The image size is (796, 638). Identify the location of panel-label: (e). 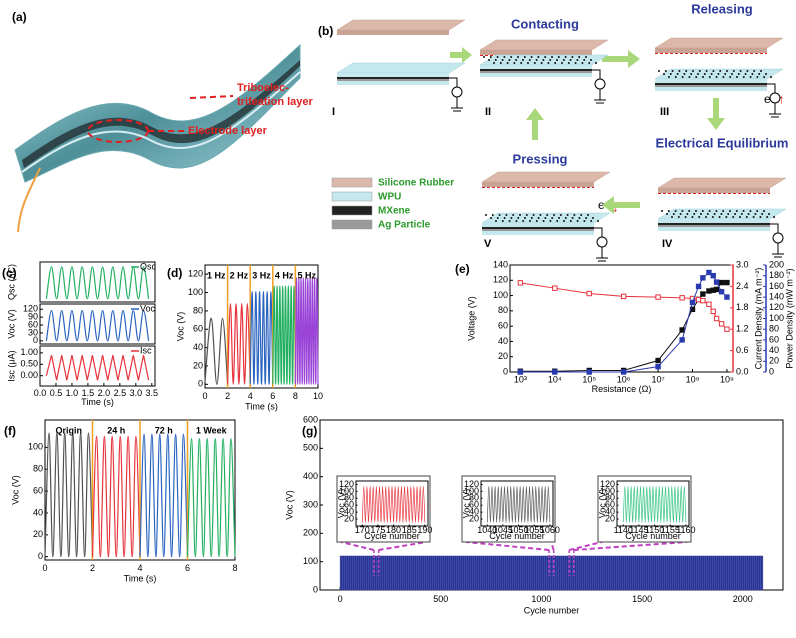
(462, 269).